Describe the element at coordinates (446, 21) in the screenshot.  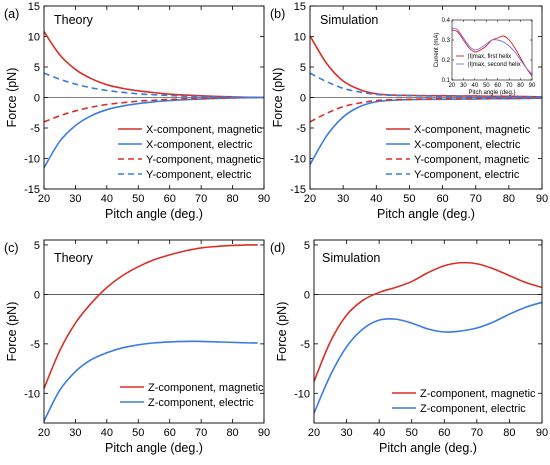
I see `y-tick-label: 0.4` at that location.